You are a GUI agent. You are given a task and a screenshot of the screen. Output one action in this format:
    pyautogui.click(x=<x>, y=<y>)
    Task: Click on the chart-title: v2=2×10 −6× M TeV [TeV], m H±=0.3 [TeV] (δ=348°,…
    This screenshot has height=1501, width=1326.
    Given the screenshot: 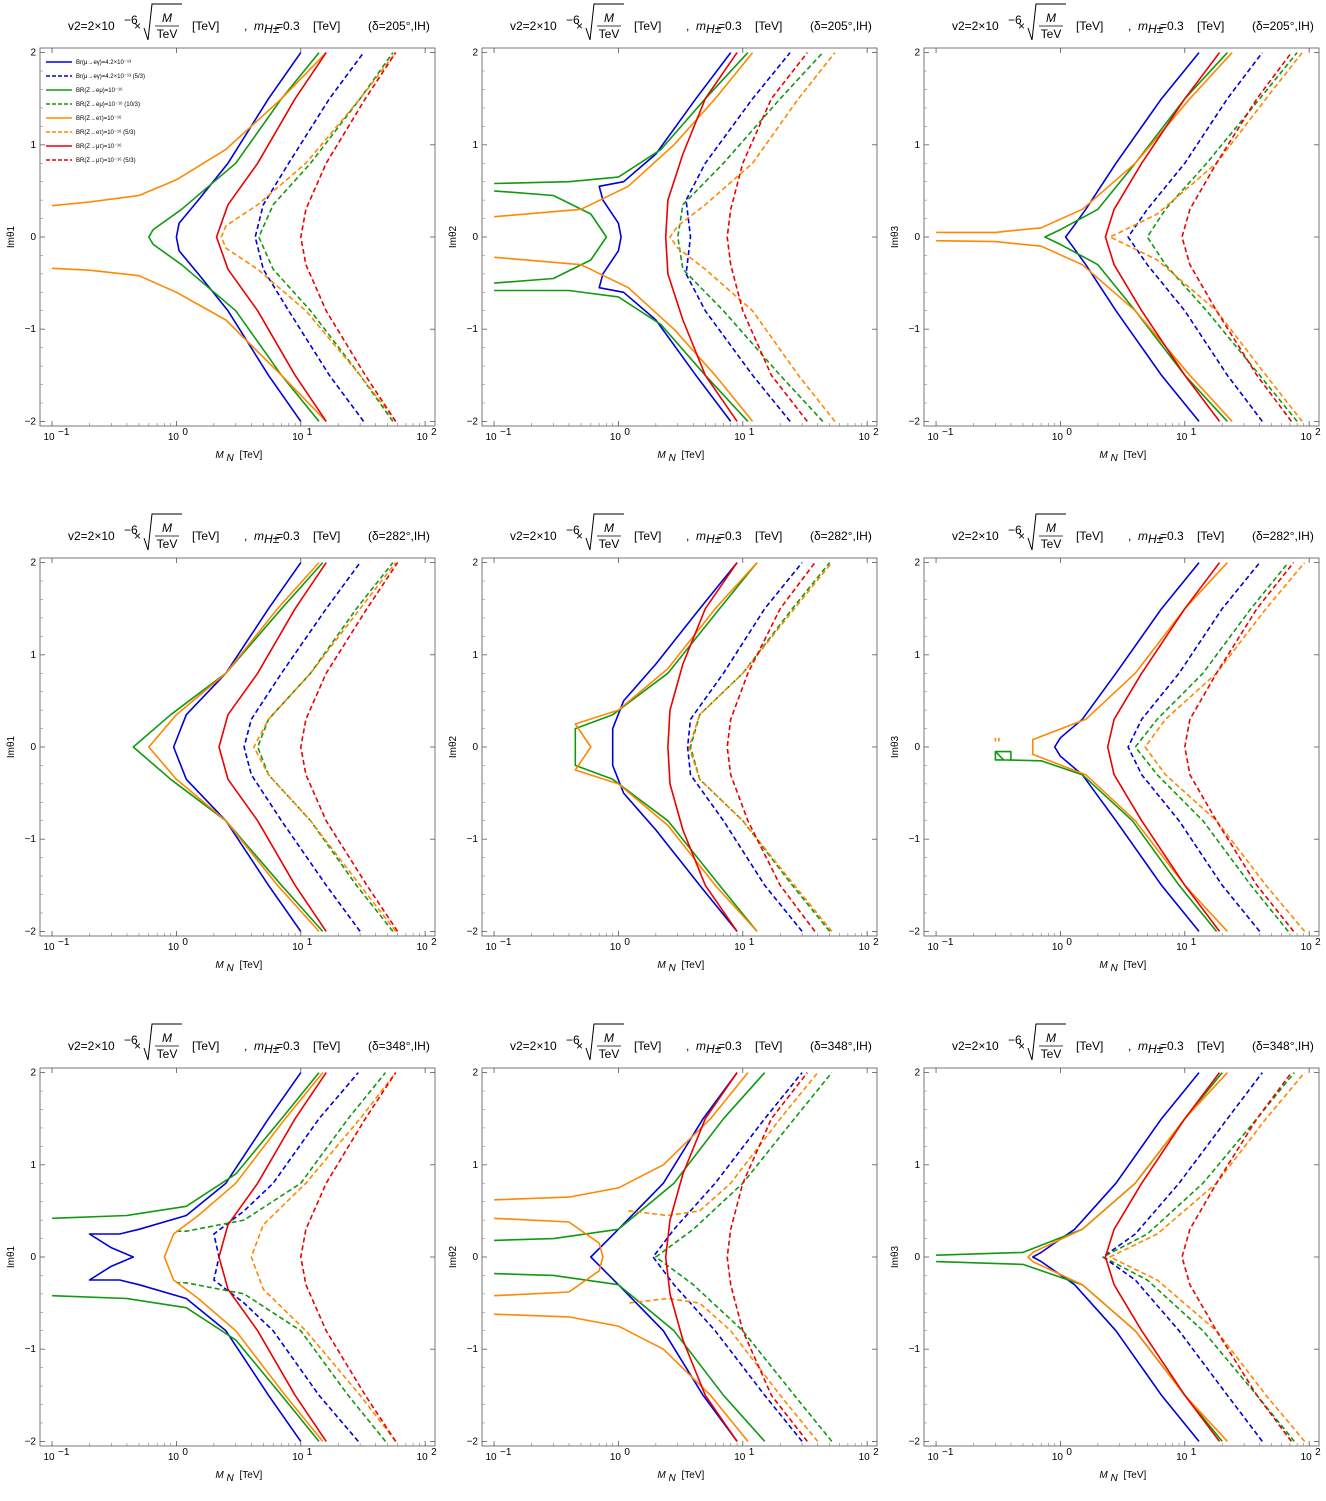 What is the action you would take?
    pyautogui.click(x=249, y=1042)
    